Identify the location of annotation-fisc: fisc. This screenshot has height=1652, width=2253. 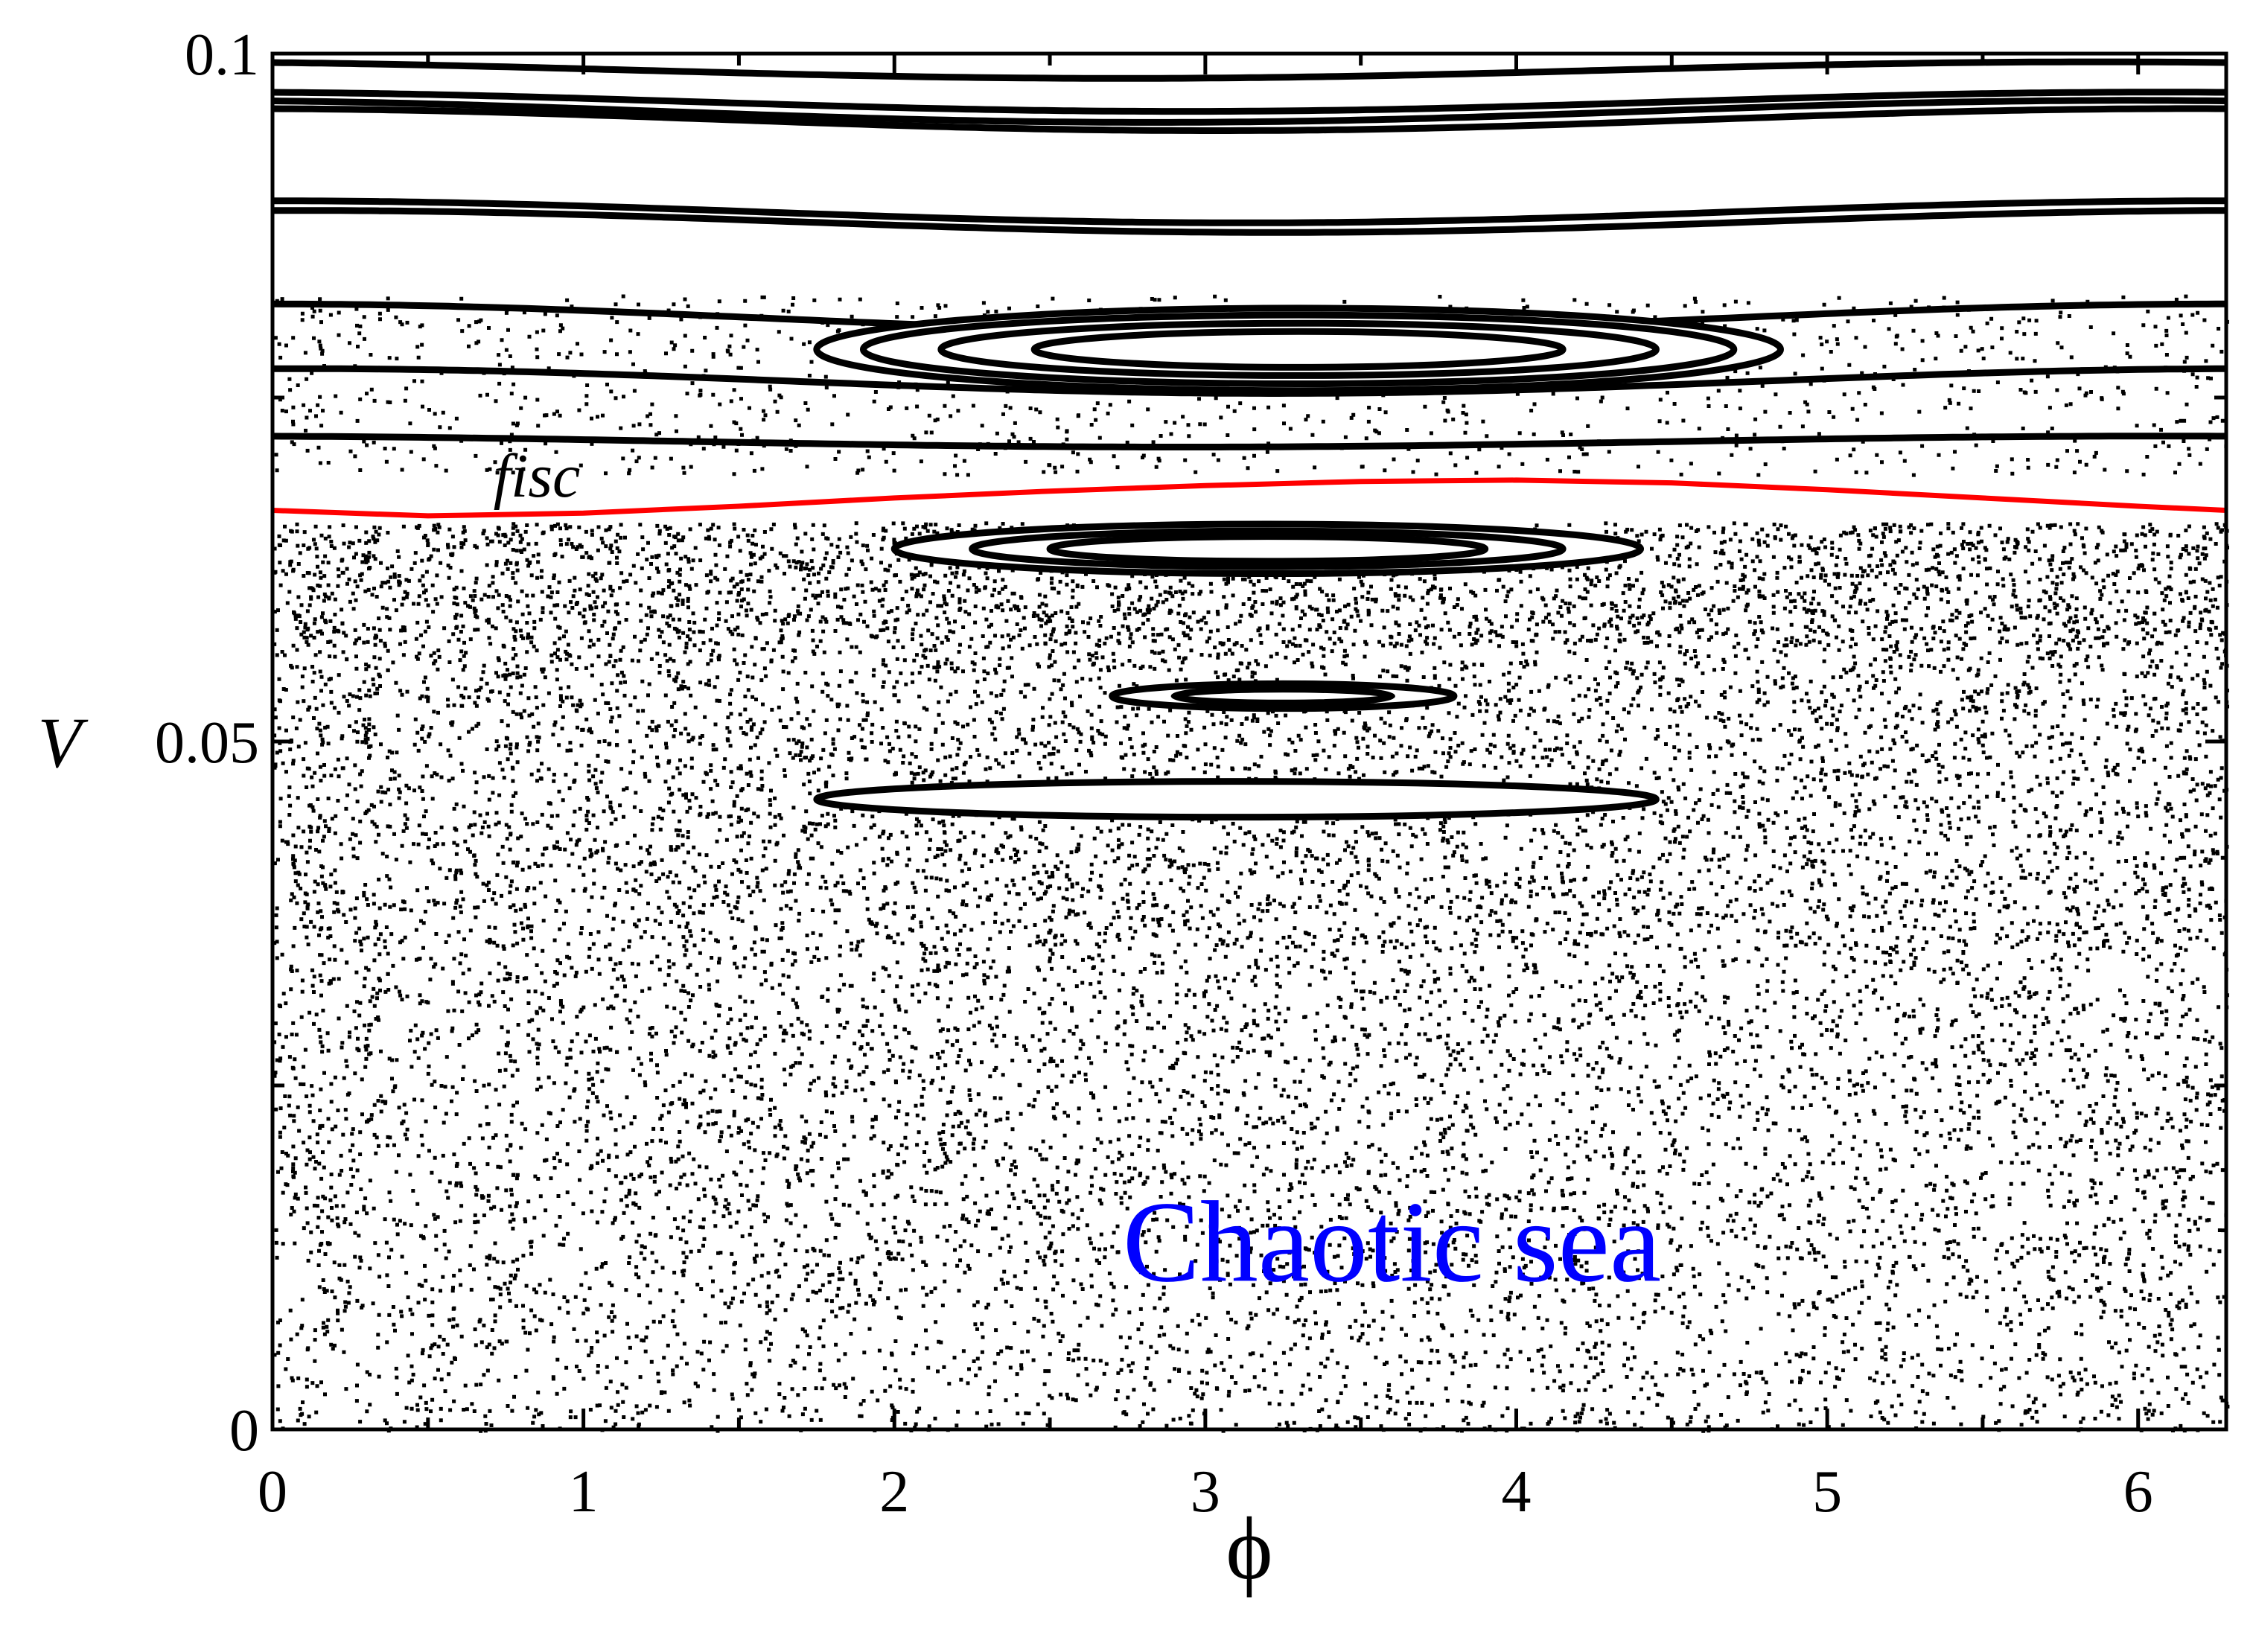
(537, 476).